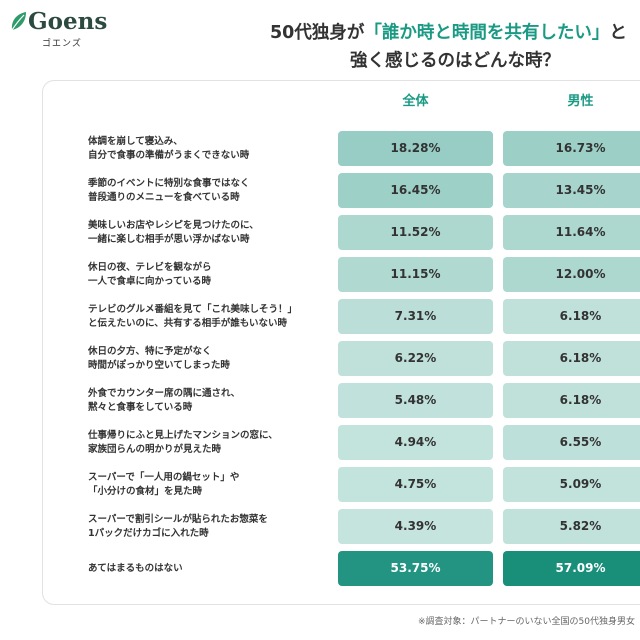  What do you see at coordinates (183, 435) in the screenshot?
I see `row-label-line: 仕事帰りにふと見上げたマンションの窓に、` at bounding box center [183, 435].